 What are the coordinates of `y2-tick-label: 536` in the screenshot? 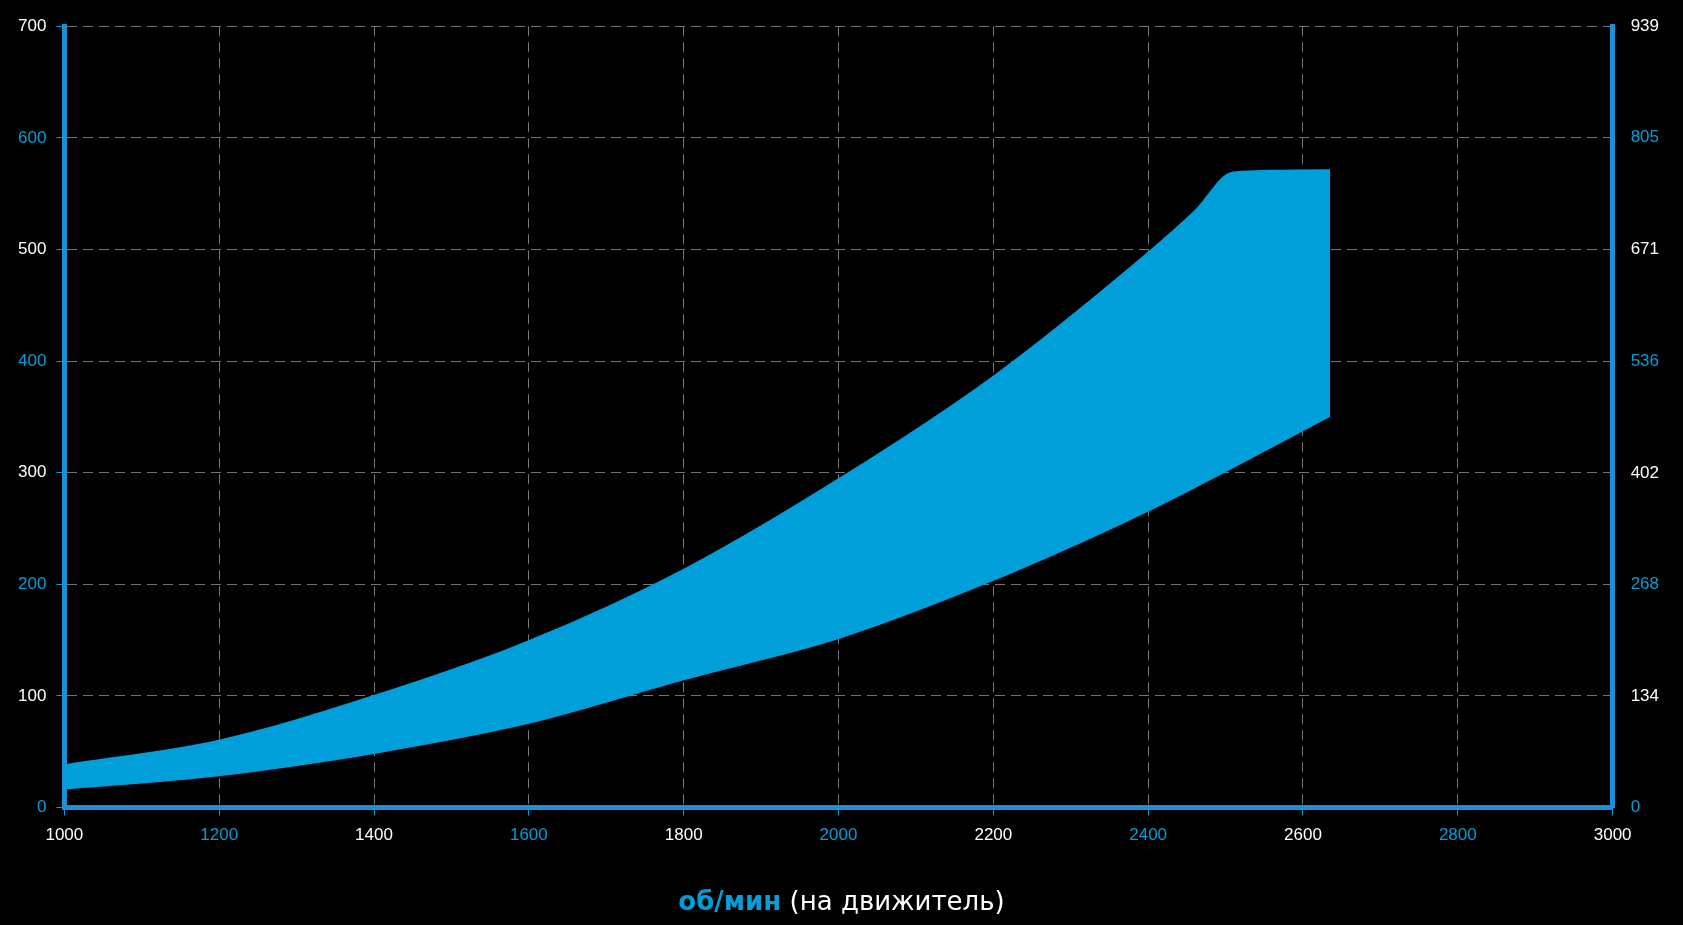 It's located at (1645, 361).